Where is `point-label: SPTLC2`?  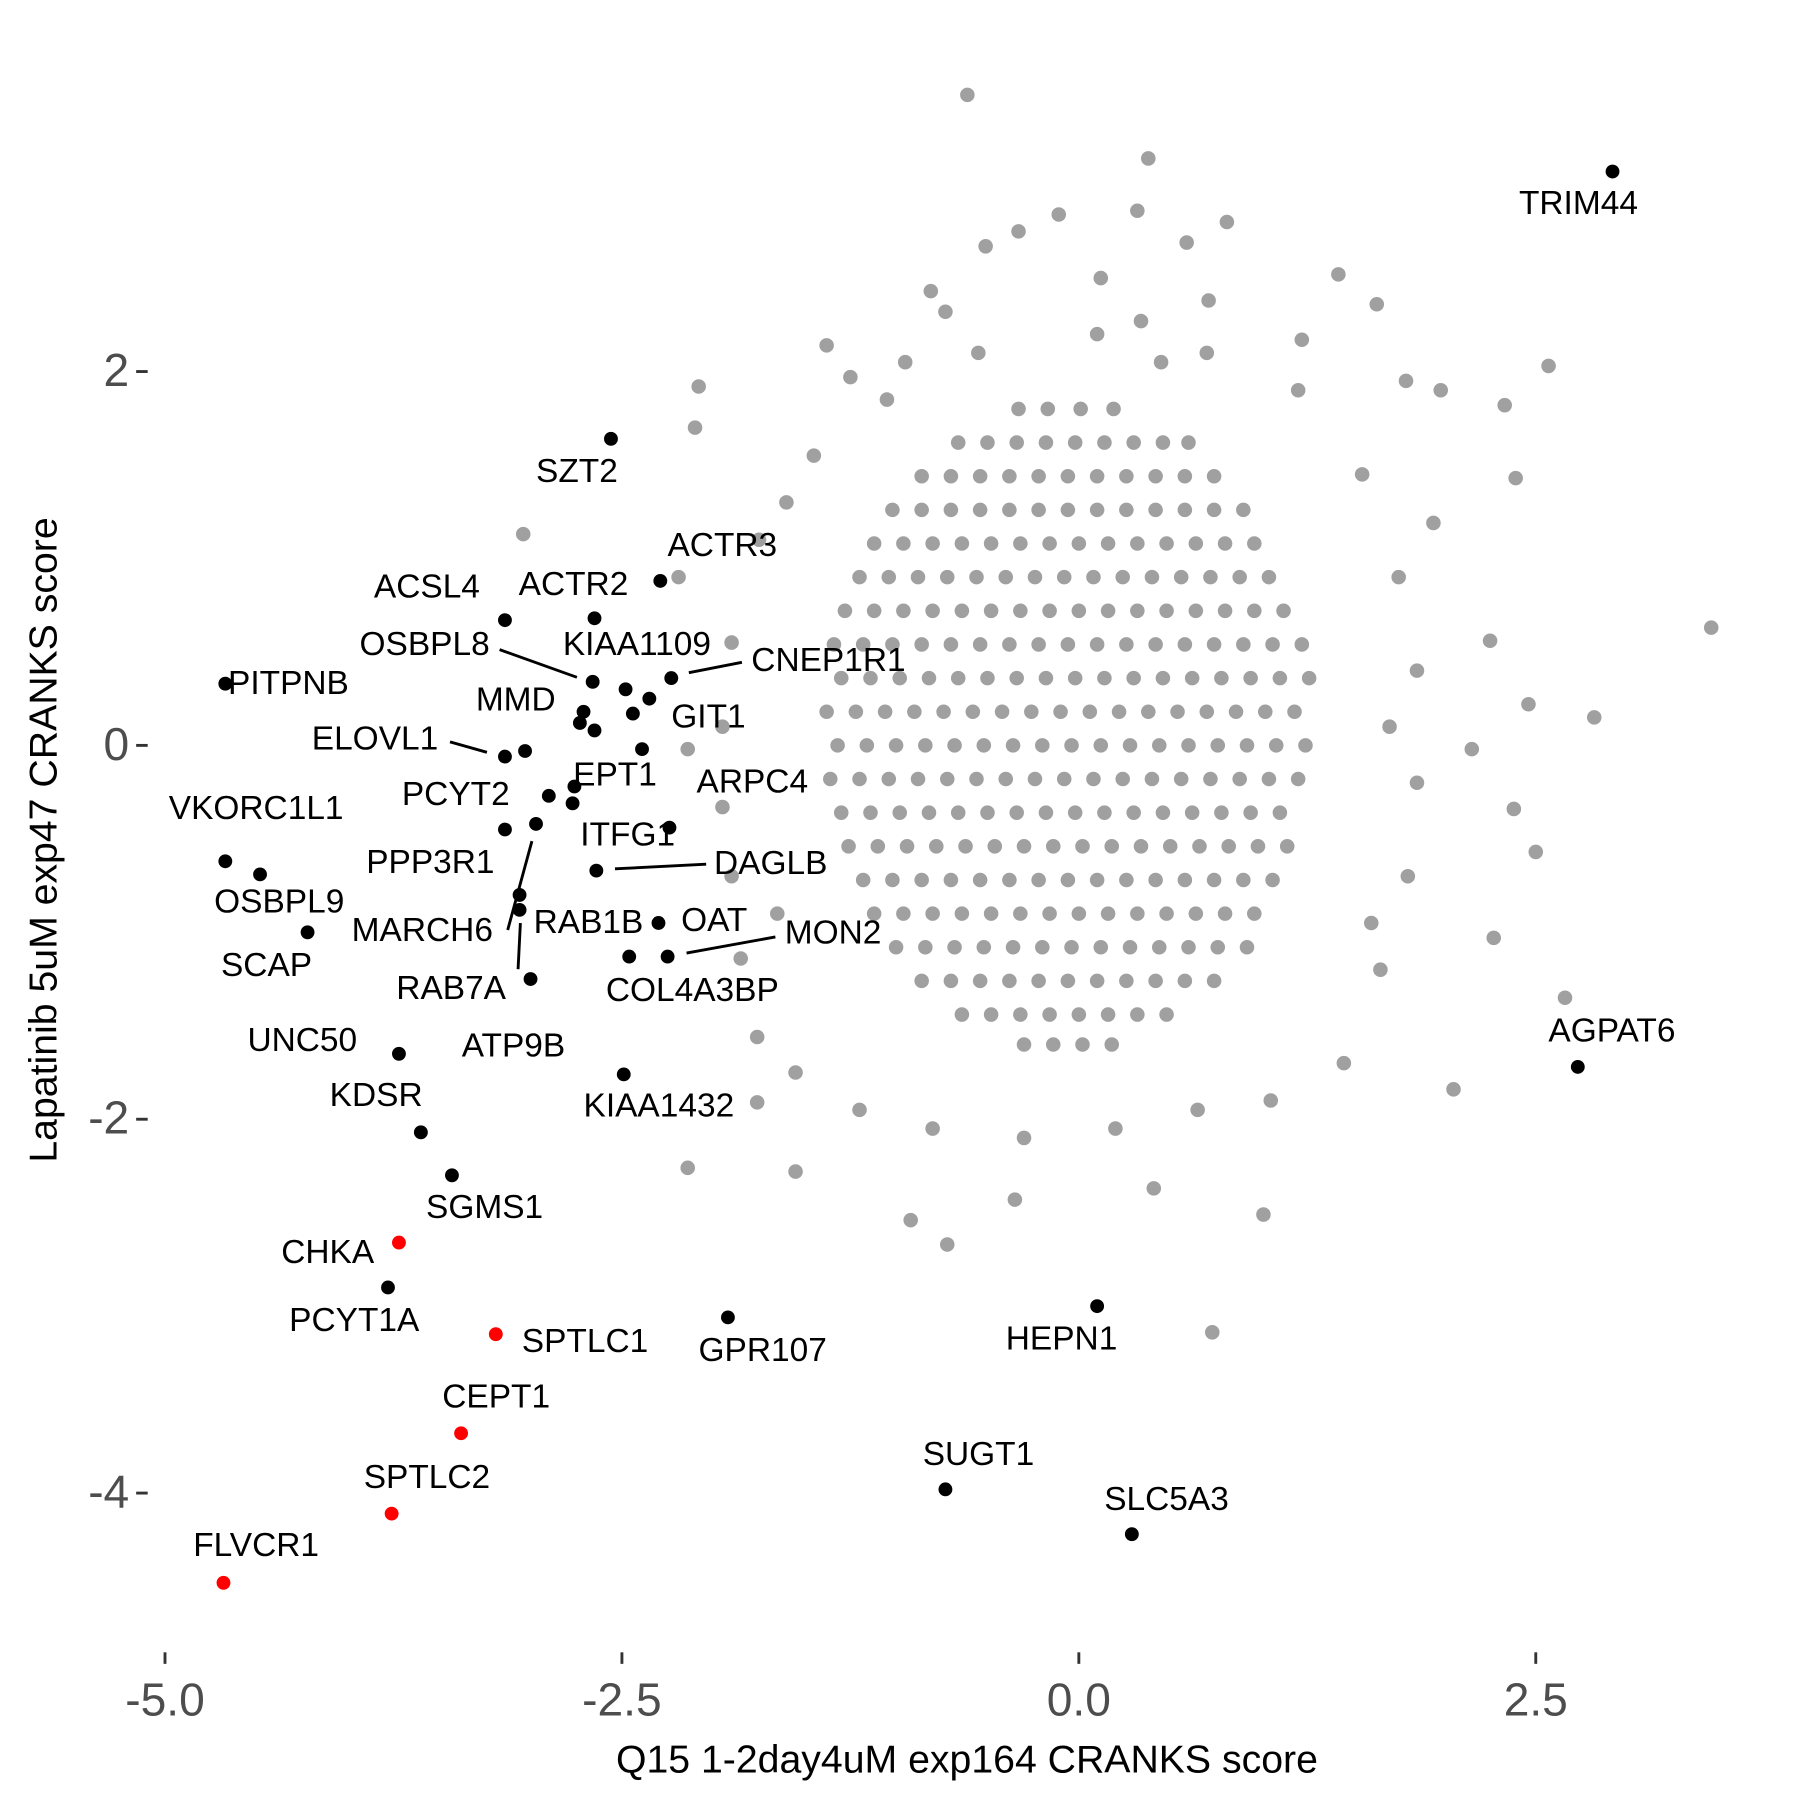 point-label: SPTLC2 is located at coordinates (427, 1477).